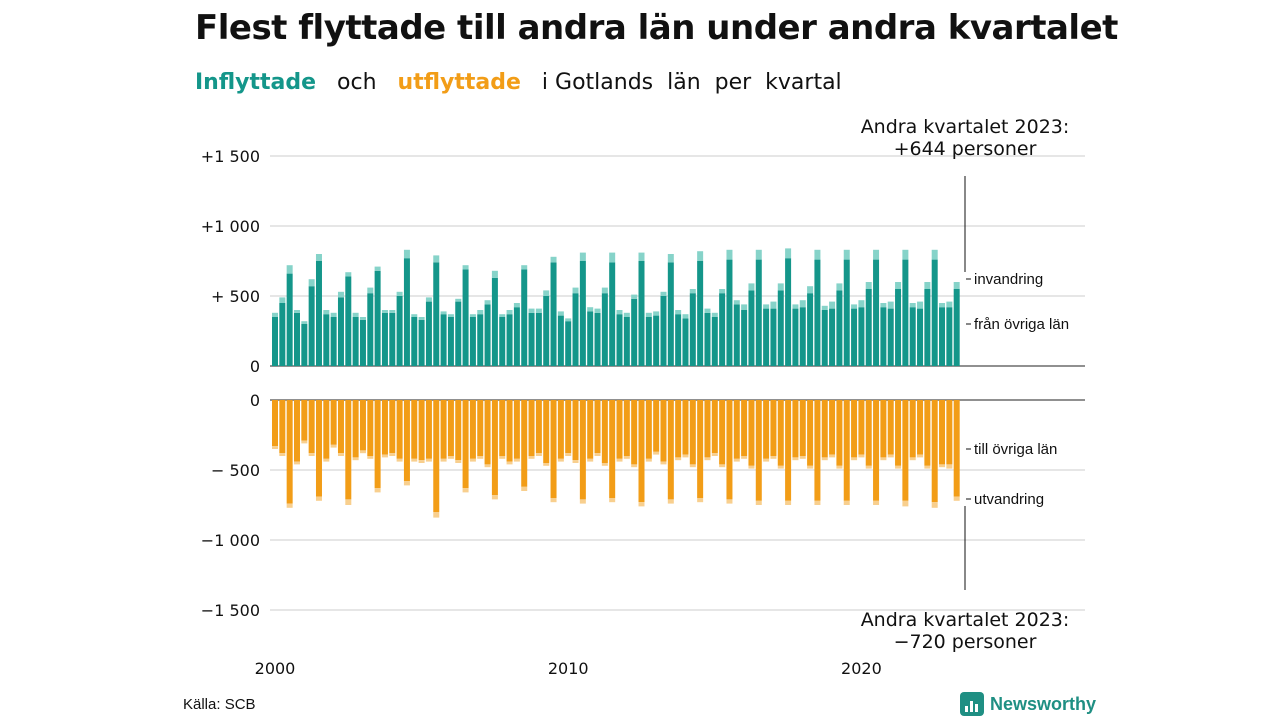  What do you see at coordinates (230, 226) in the screenshot?
I see `y-tick-label: +1 000` at bounding box center [230, 226].